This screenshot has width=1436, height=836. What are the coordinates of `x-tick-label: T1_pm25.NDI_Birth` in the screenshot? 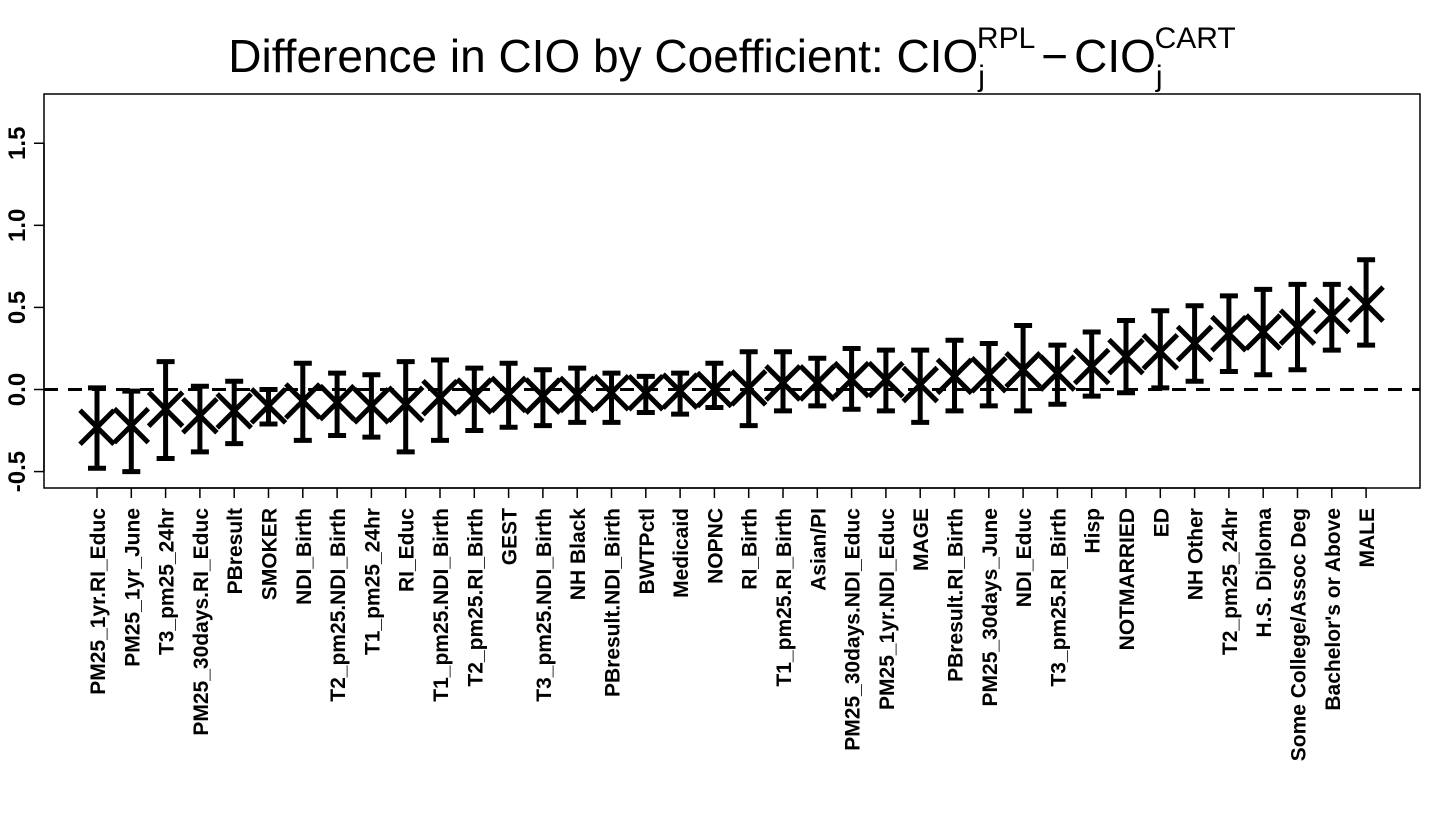 It's located at (441, 605).